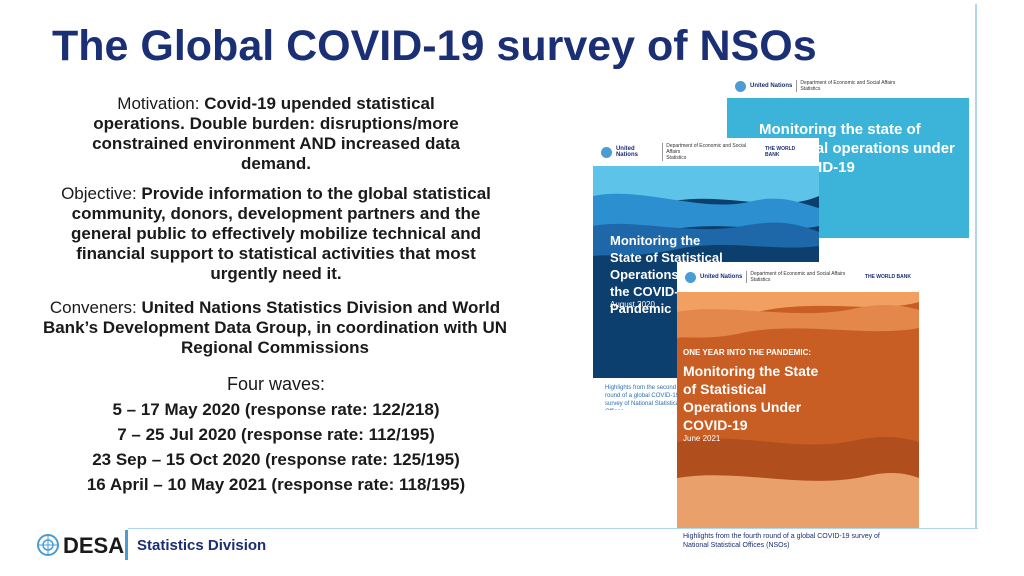 This screenshot has height=576, width=1024. Describe the element at coordinates (976, 266) in the screenshot. I see `accent-line-vertical` at that location.